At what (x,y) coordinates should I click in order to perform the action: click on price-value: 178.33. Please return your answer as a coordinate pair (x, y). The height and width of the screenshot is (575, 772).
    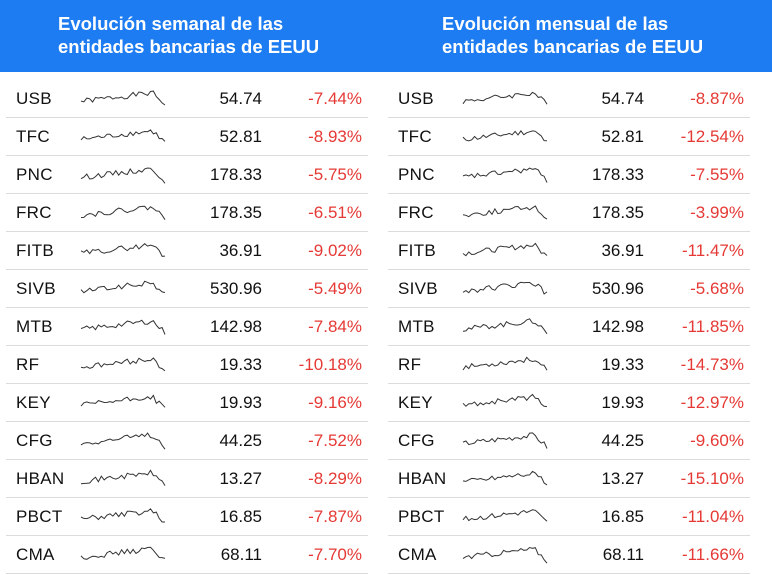
    Looking at the image, I should click on (236, 174).